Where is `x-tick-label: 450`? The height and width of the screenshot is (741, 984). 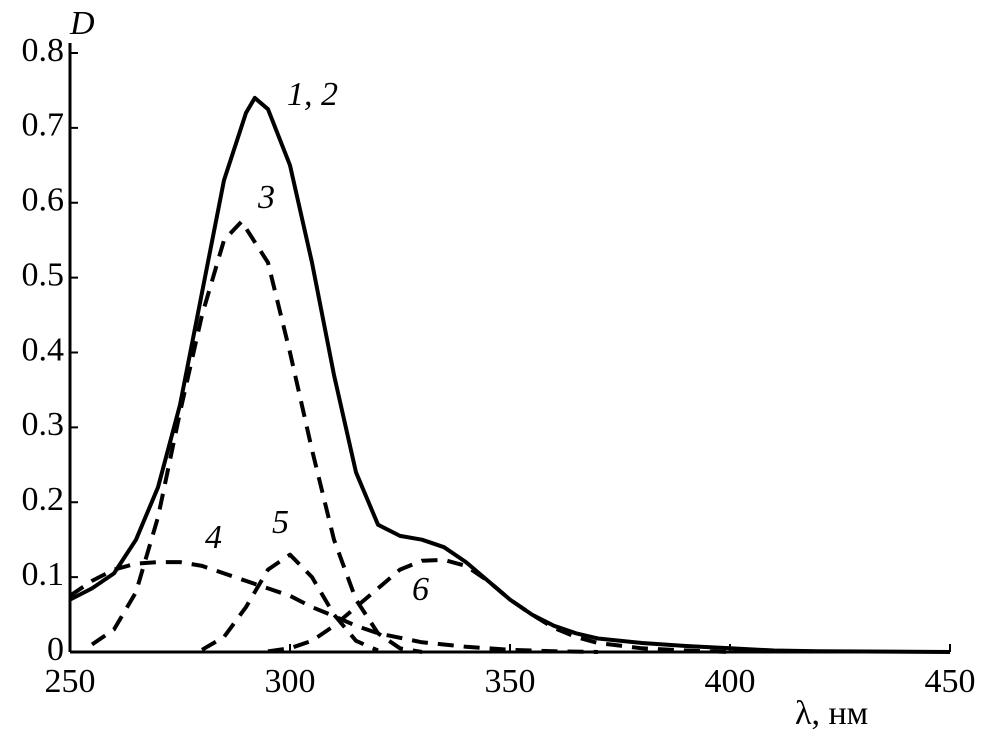
x-tick-label: 450 is located at coordinates (950, 681).